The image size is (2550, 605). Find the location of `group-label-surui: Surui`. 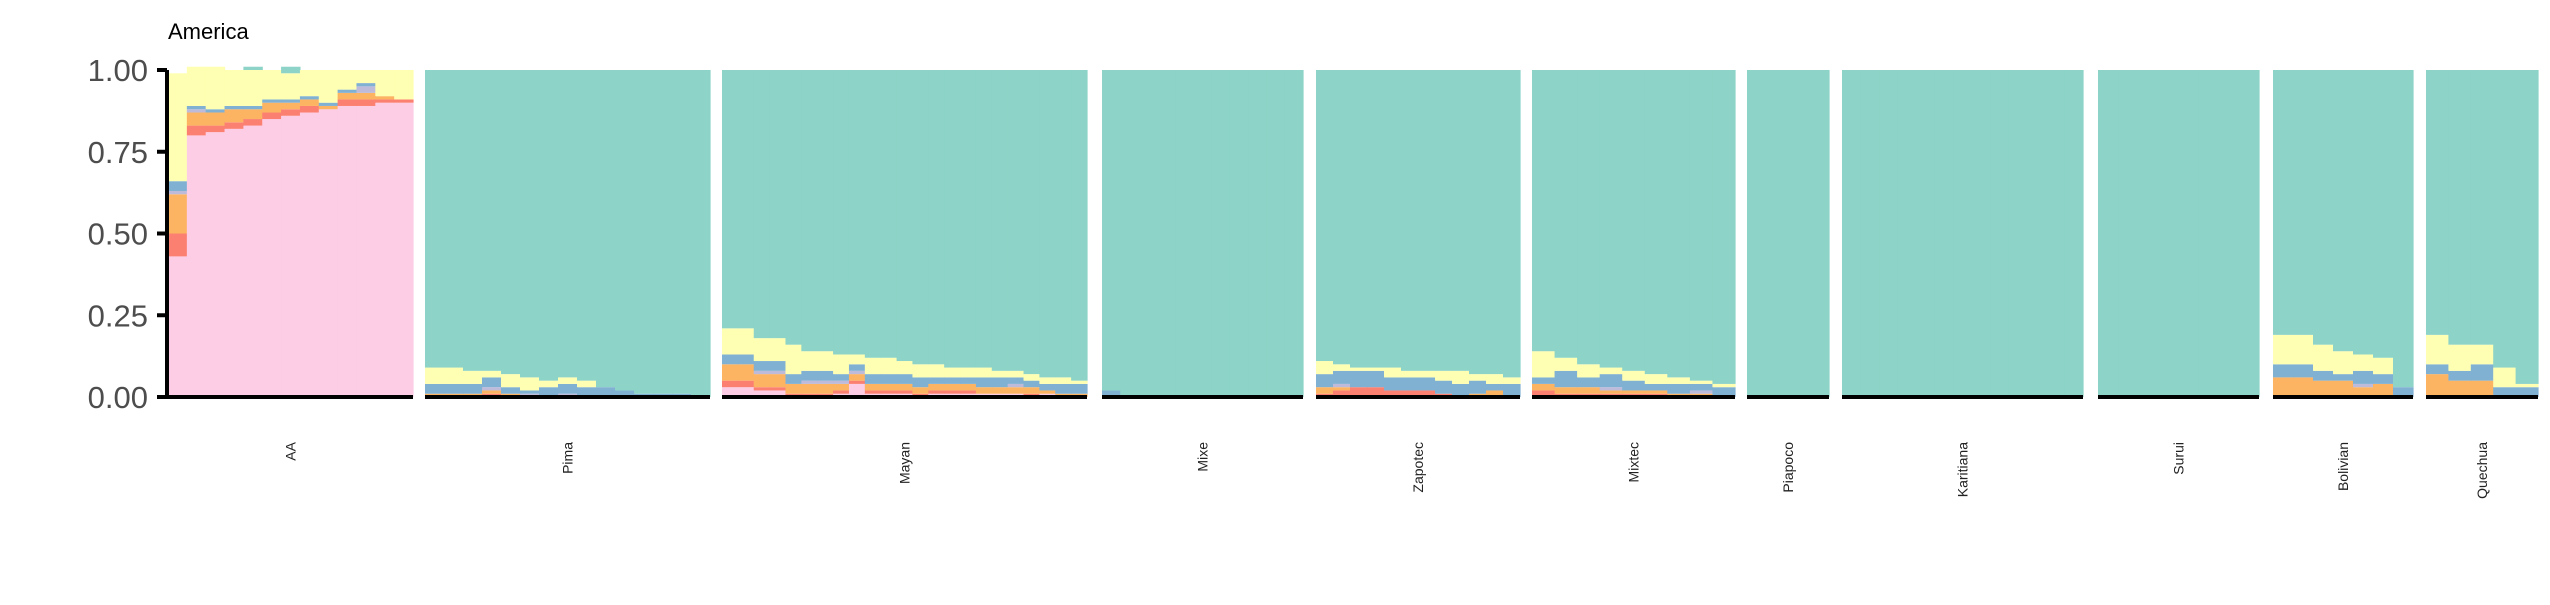

group-label-surui: Surui is located at coordinates (2179, 458).